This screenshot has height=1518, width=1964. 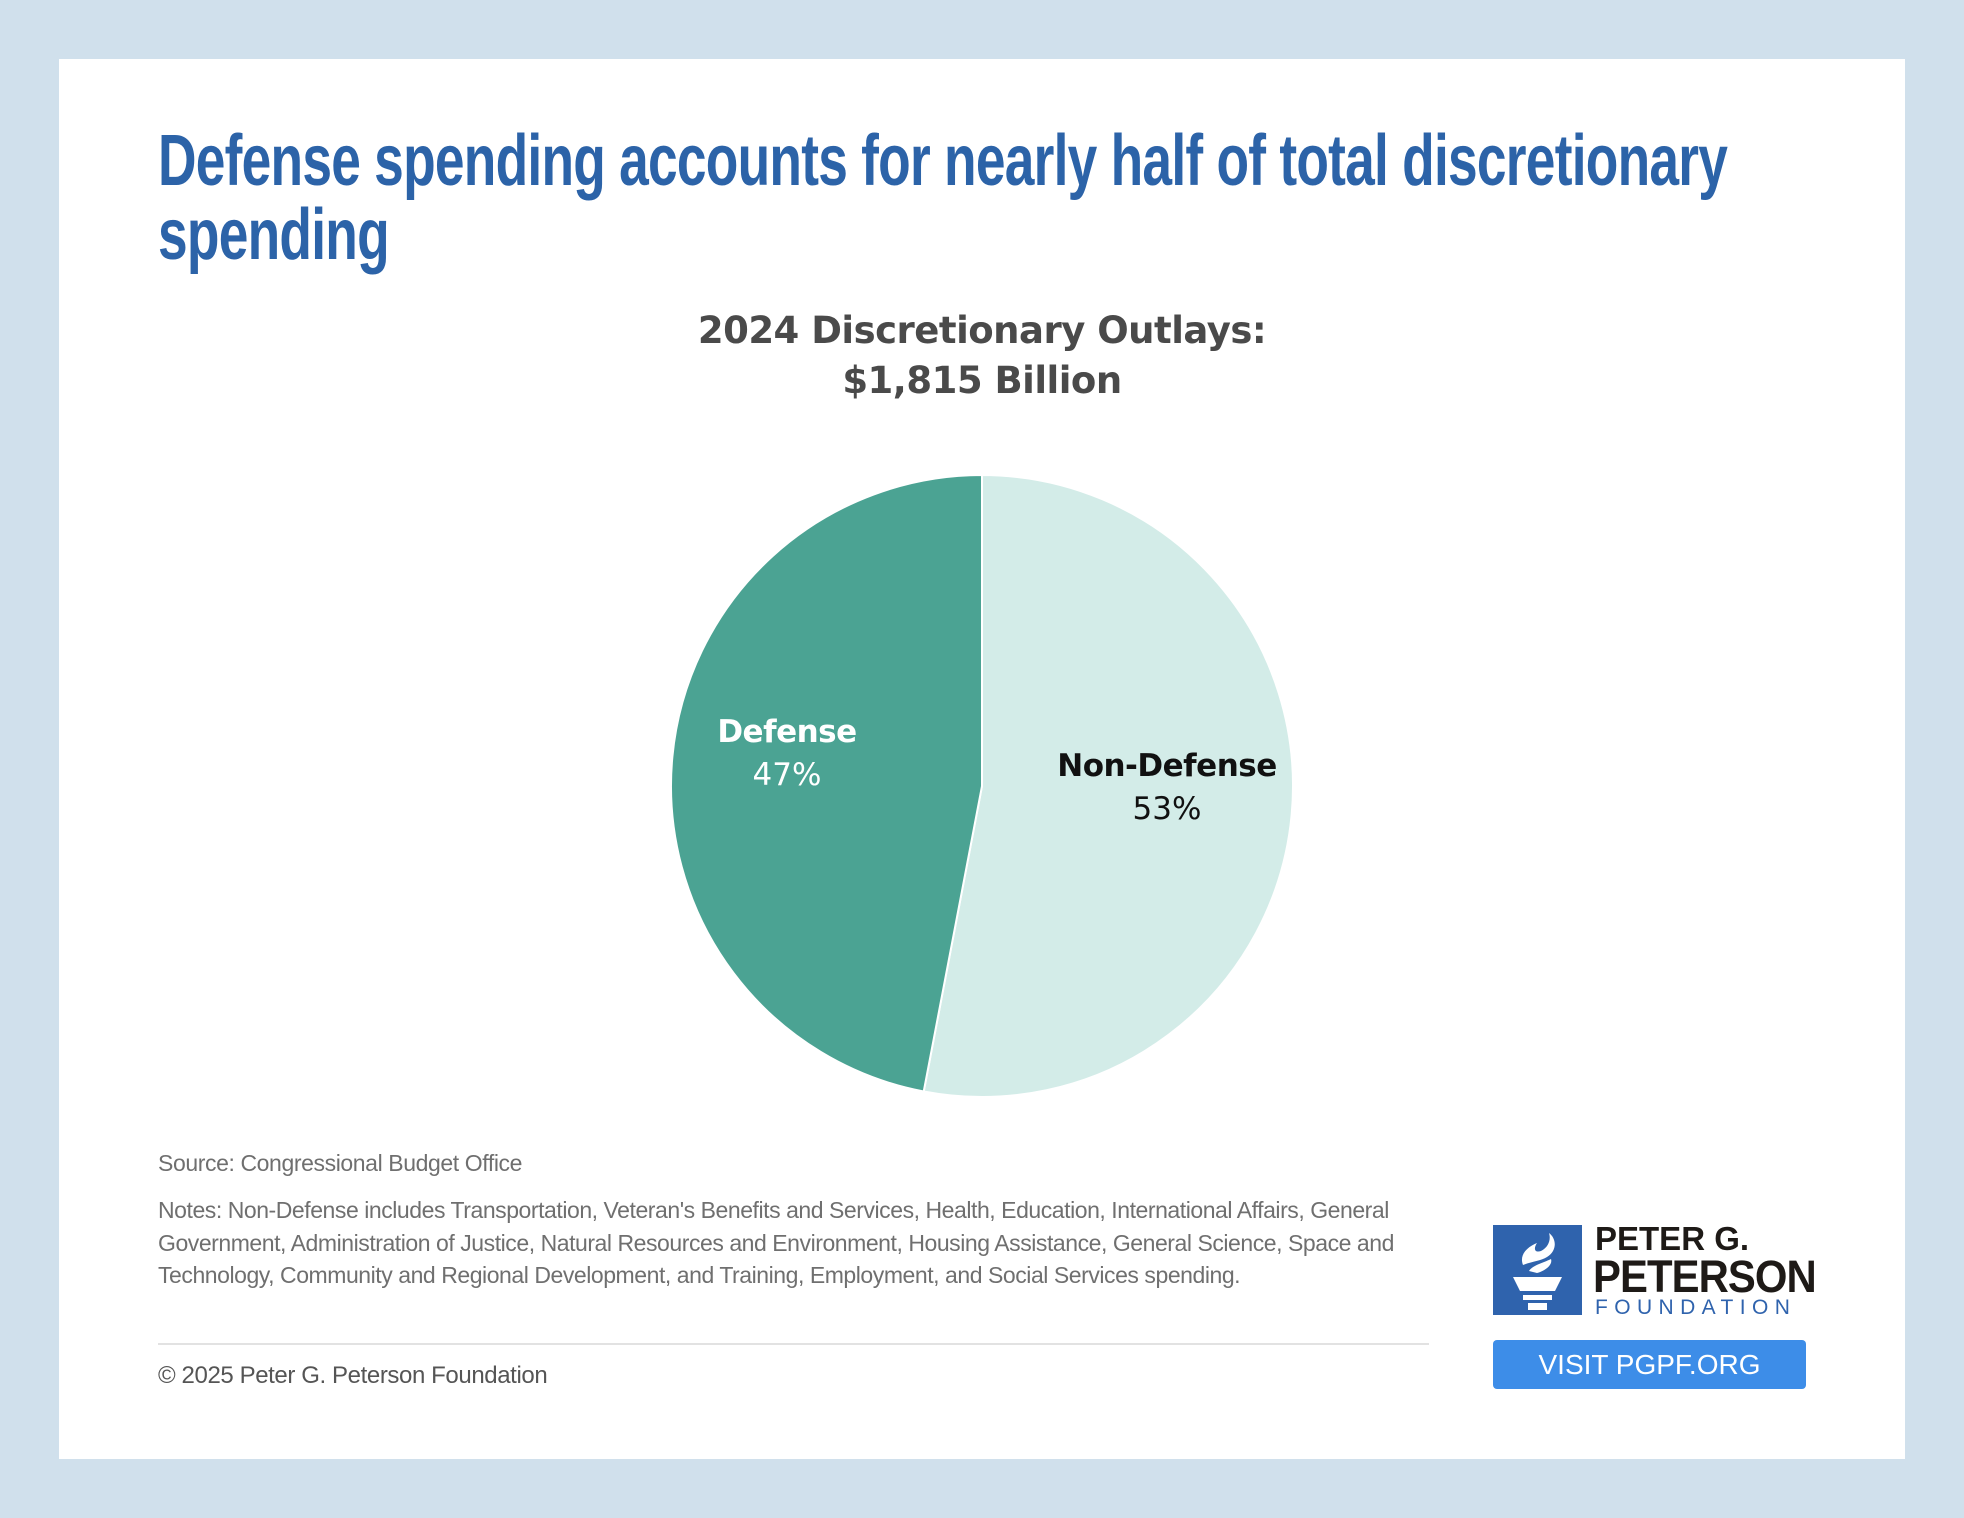 I want to click on slice-label-defense: Defense, so click(x=786, y=732).